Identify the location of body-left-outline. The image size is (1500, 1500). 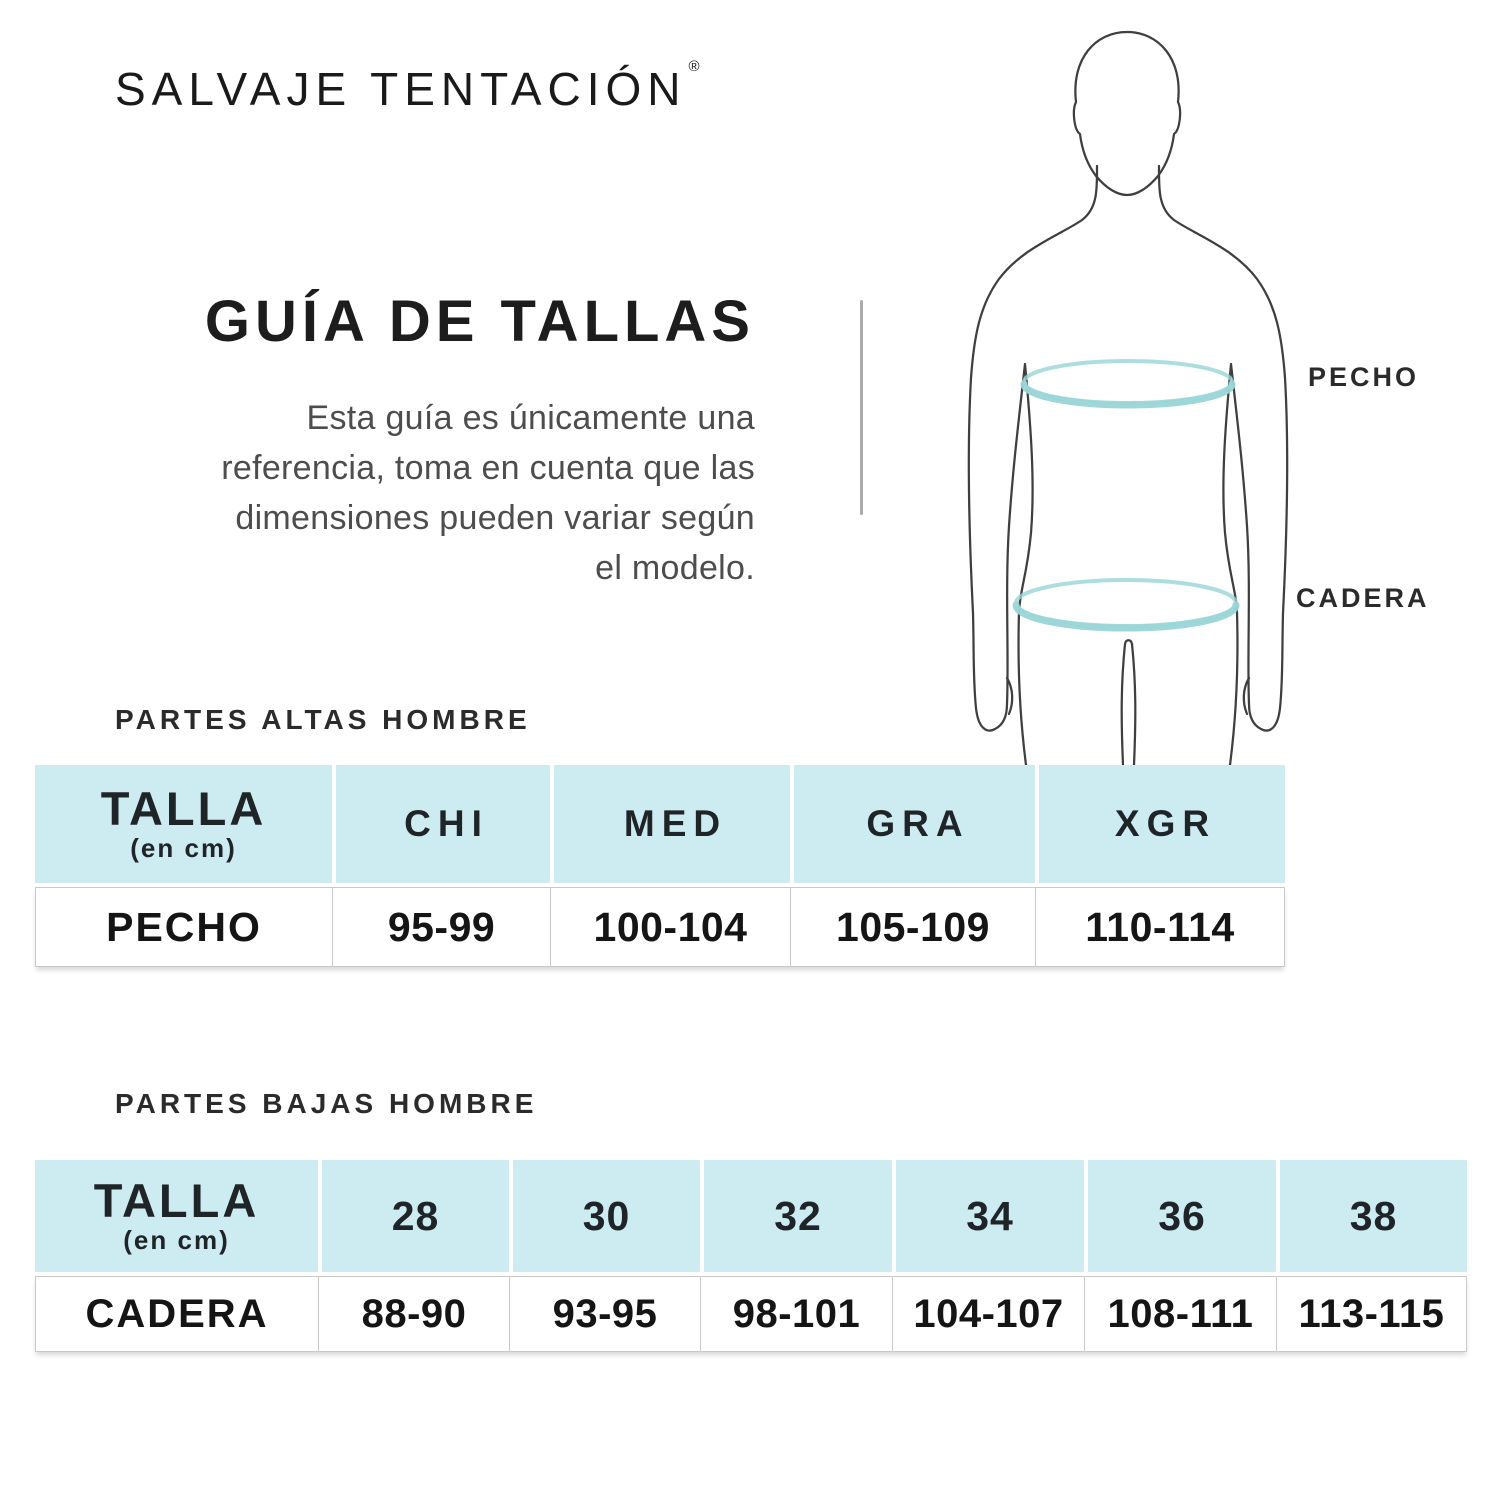
(1033, 465).